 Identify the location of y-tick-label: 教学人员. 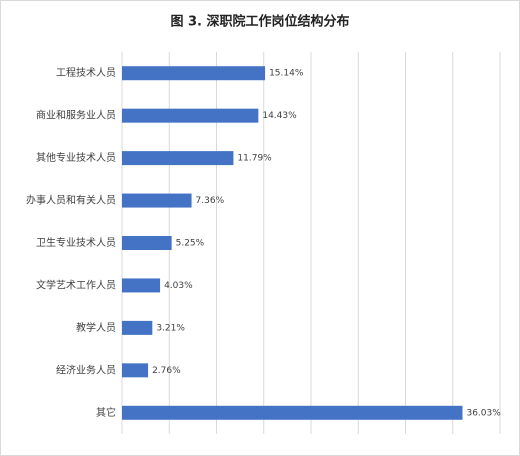
(96, 327).